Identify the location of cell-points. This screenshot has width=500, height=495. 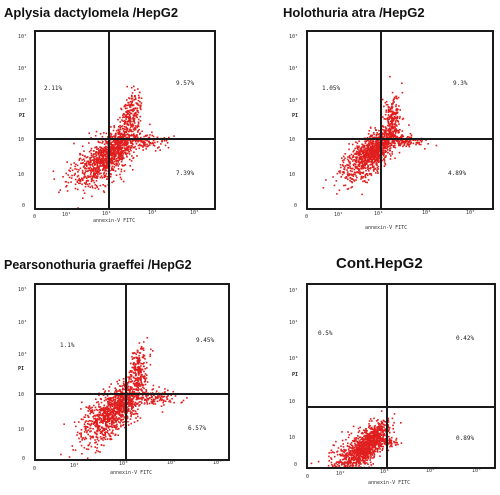
(124, 398).